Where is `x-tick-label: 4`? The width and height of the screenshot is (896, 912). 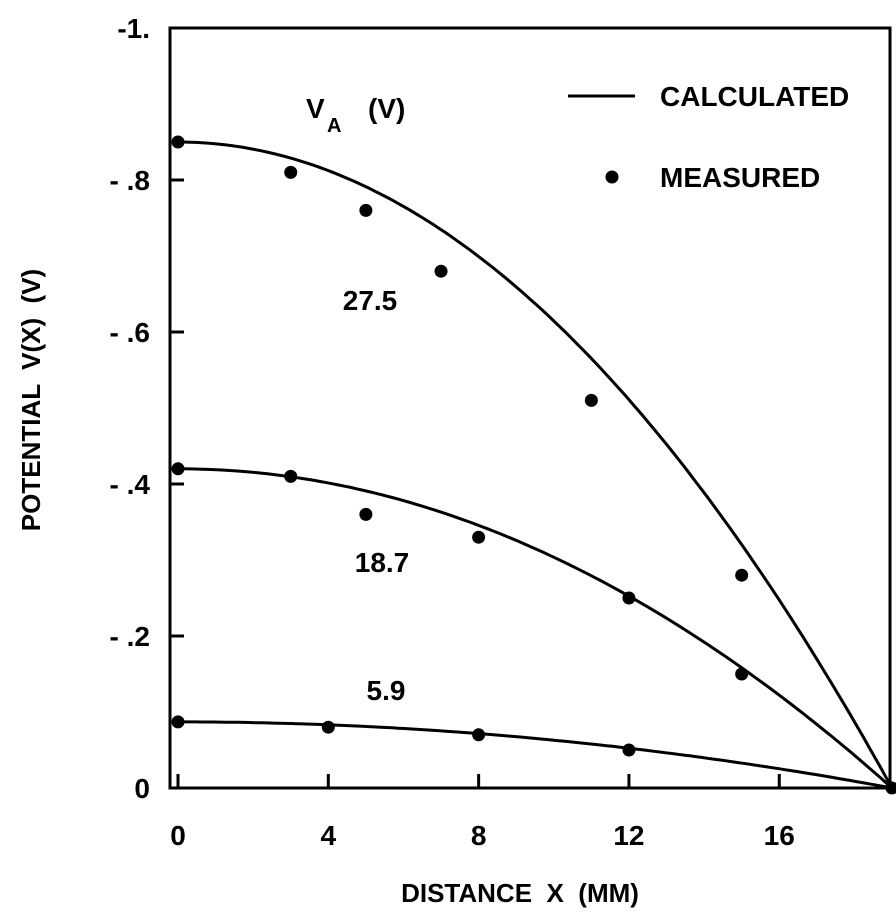 x-tick-label: 4 is located at coordinates (329, 835).